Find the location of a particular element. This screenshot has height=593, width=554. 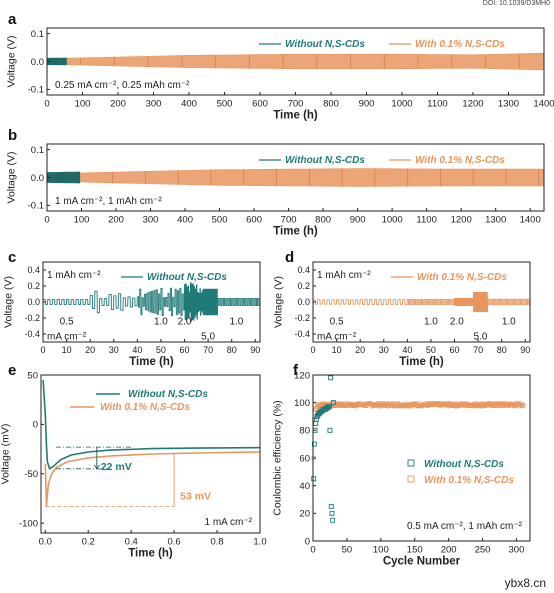

series-cycles-with is located at coordinates (300, 61).